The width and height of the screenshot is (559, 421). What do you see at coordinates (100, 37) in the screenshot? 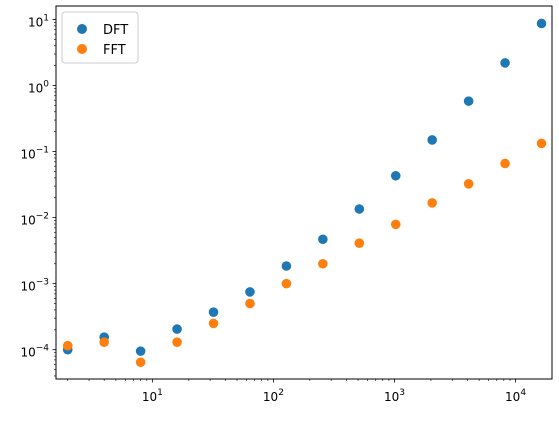
I see `legend: DFT FFT` at bounding box center [100, 37].